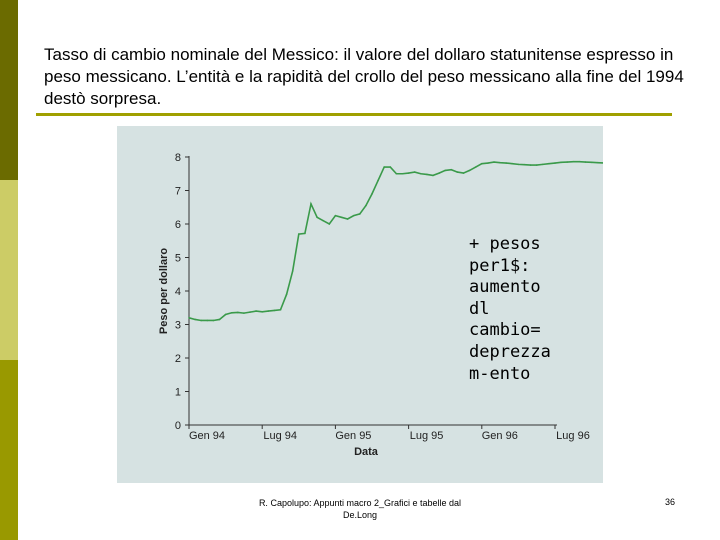 The height and width of the screenshot is (540, 720). What do you see at coordinates (207, 436) in the screenshot?
I see `x-tick-label: Gen 94` at bounding box center [207, 436].